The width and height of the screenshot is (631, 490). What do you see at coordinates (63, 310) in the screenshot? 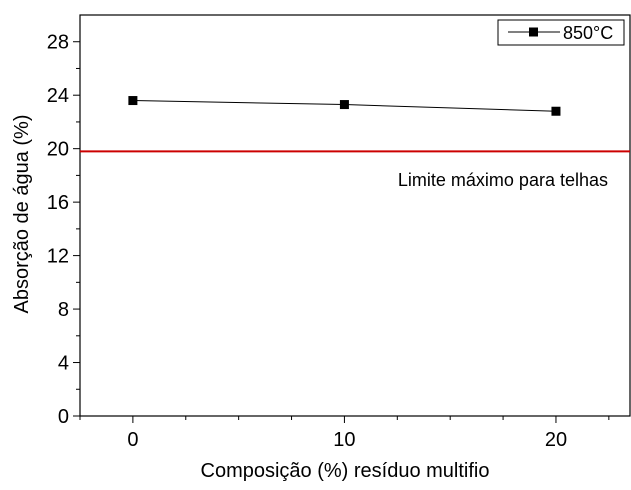
I see `y-tick-label: 8` at bounding box center [63, 310].